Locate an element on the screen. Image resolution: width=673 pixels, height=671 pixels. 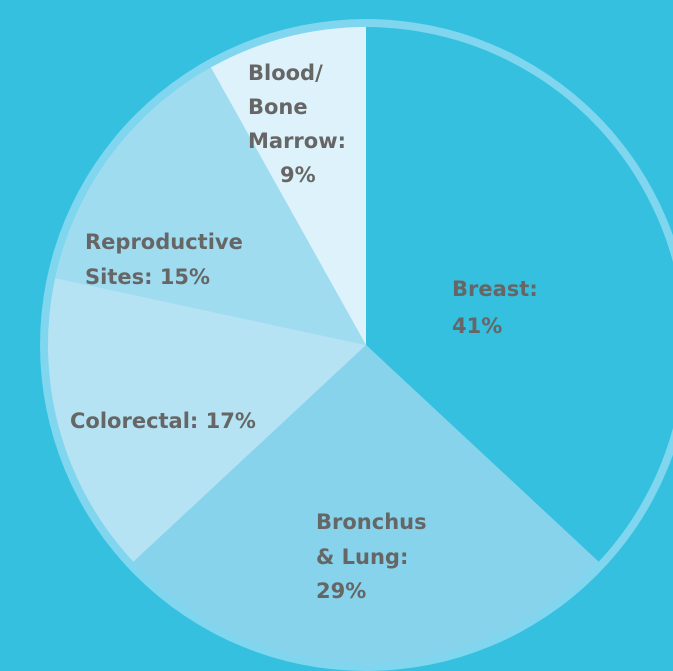
slice-label: Bone is located at coordinates (278, 107).